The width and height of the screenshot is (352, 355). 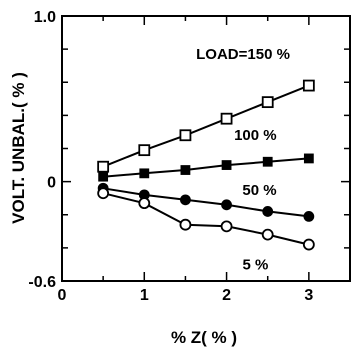 What do you see at coordinates (255, 135) in the screenshot?
I see `series-label: 100 %` at bounding box center [255, 135].